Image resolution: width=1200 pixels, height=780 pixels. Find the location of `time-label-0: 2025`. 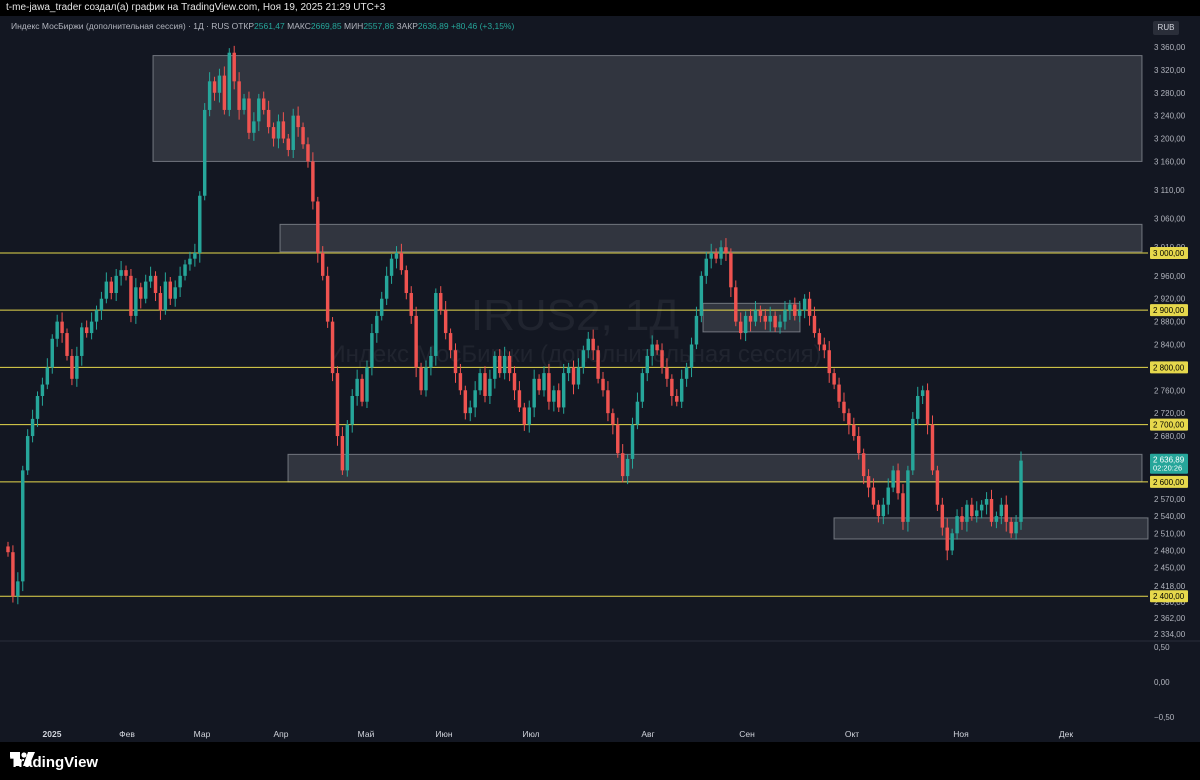

time-label-0: 2025 is located at coordinates (52, 734).